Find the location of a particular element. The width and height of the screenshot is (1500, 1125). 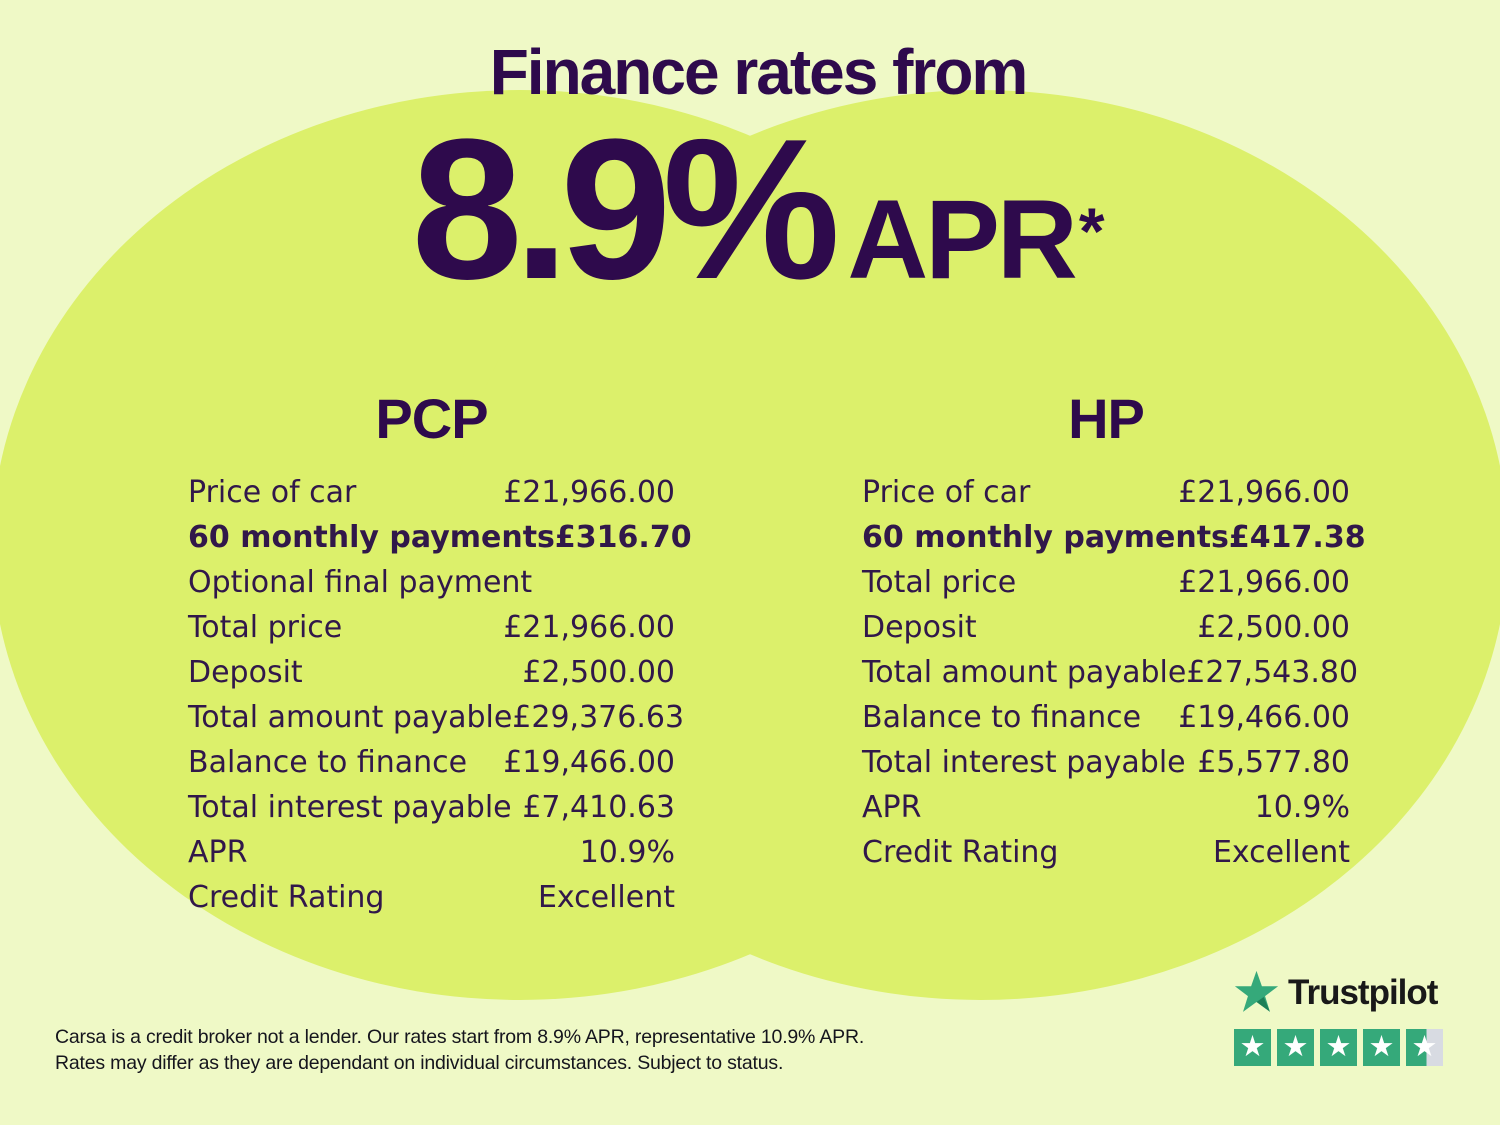

table-row: Total amount payable £29,376.63 is located at coordinates (436, 717).